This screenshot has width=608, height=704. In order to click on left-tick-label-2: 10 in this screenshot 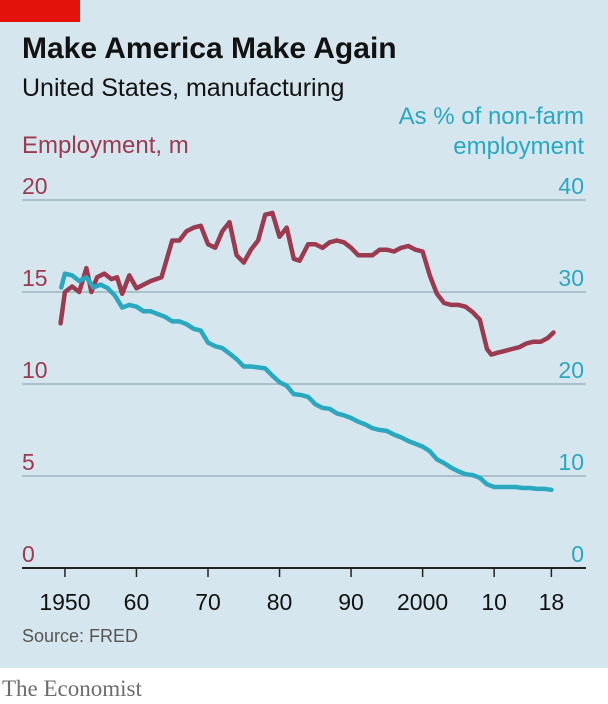, I will do `click(35, 370)`.